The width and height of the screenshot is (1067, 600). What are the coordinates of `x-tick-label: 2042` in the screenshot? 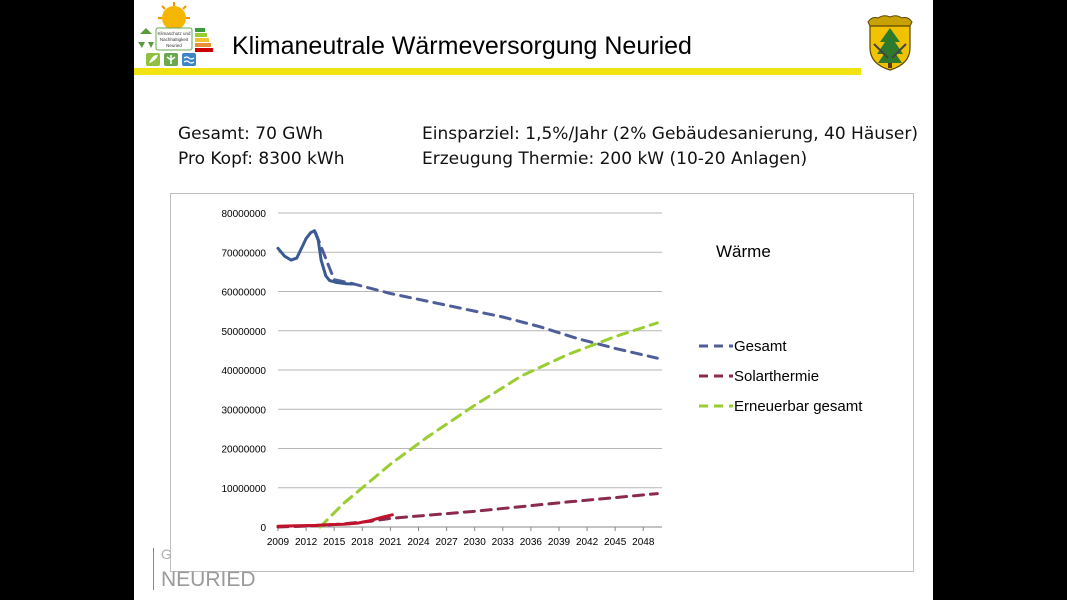 It's located at (587, 542).